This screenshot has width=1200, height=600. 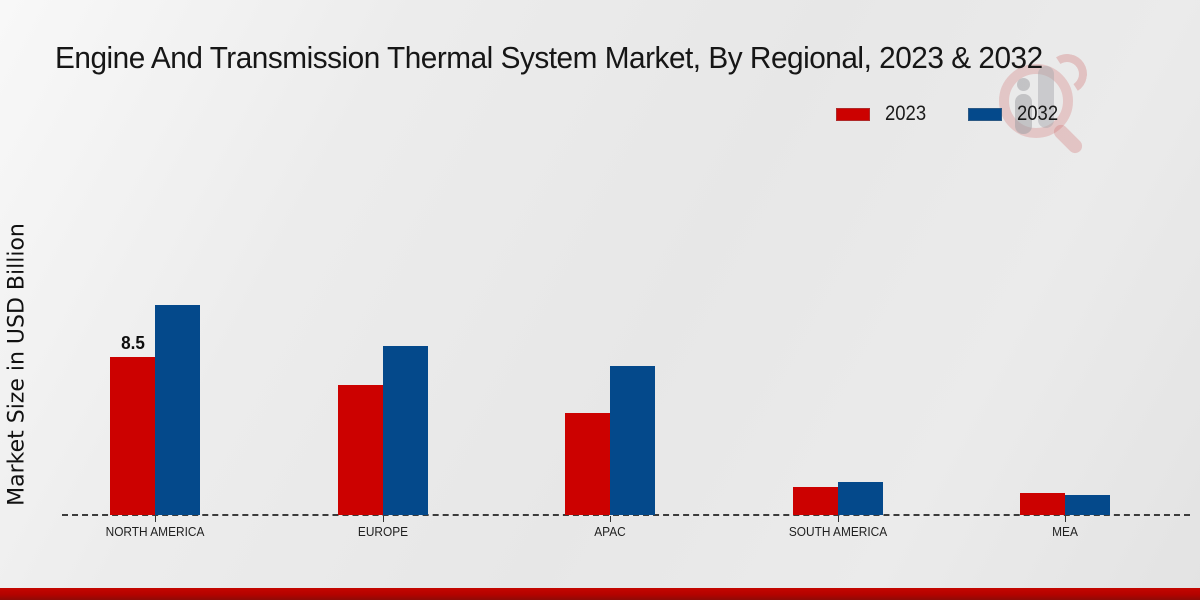 I want to click on x-axis-label-mea: MEA, so click(x=1065, y=532).